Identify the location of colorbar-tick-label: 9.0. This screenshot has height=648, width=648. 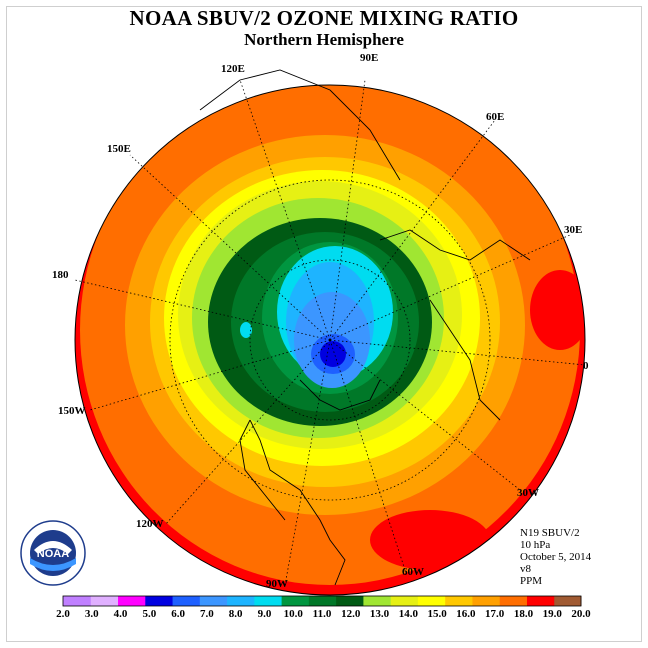
(264, 614).